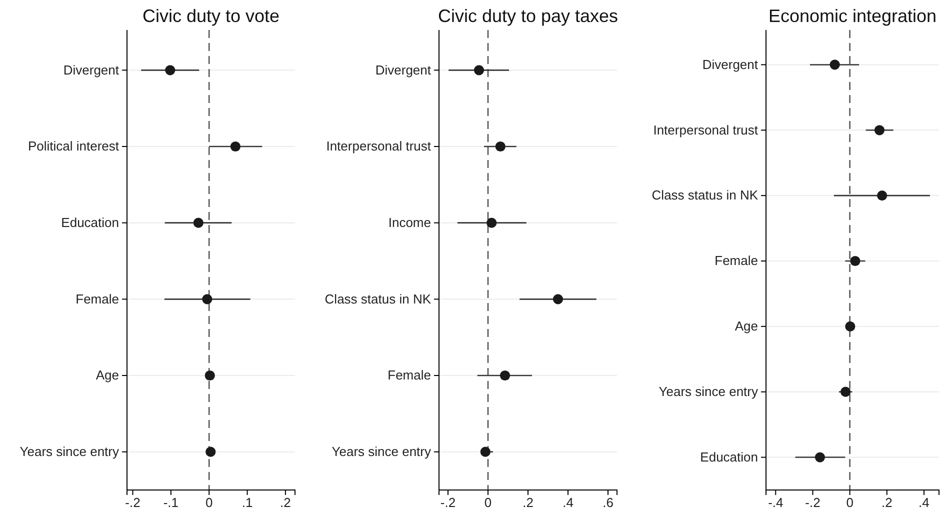  What do you see at coordinates (211, 16) in the screenshot?
I see `chart-title: Civic duty to vote` at bounding box center [211, 16].